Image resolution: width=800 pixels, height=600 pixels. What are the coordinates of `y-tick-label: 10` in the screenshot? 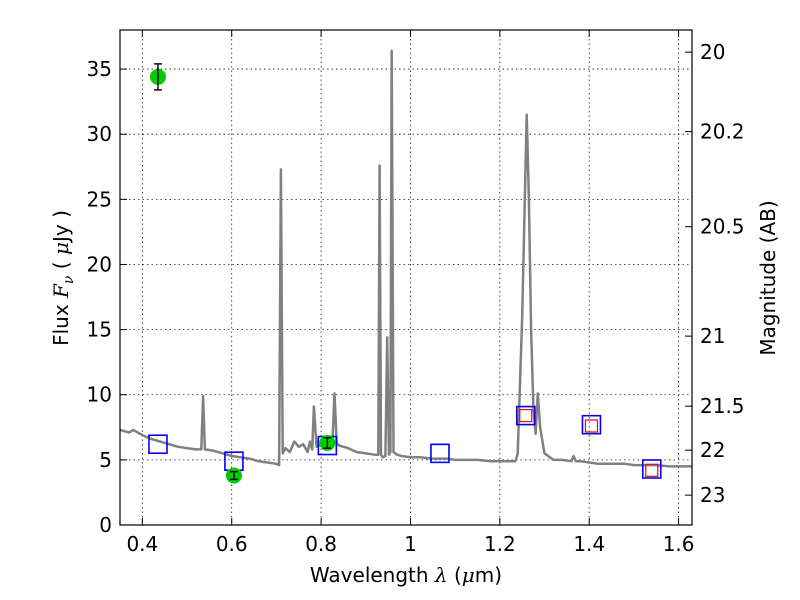 It's located at (99, 395).